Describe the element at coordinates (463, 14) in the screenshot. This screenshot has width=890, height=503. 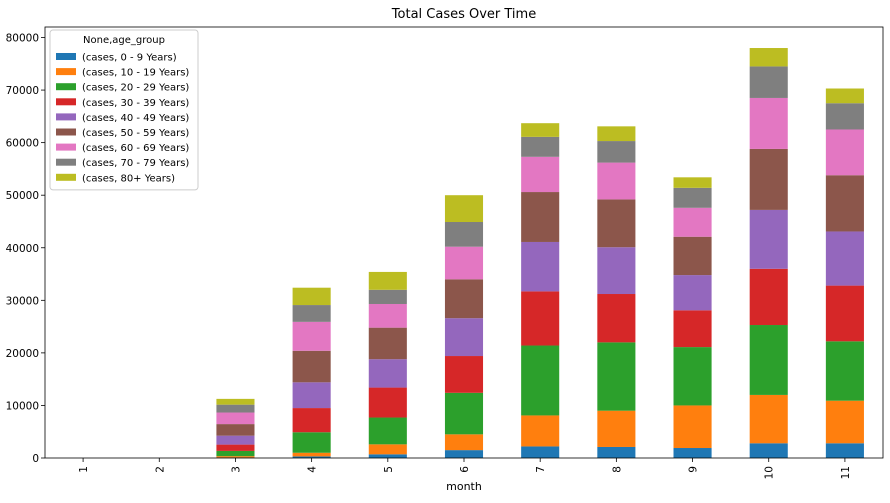
I see `chart-title: Total Cases Over Time` at that location.